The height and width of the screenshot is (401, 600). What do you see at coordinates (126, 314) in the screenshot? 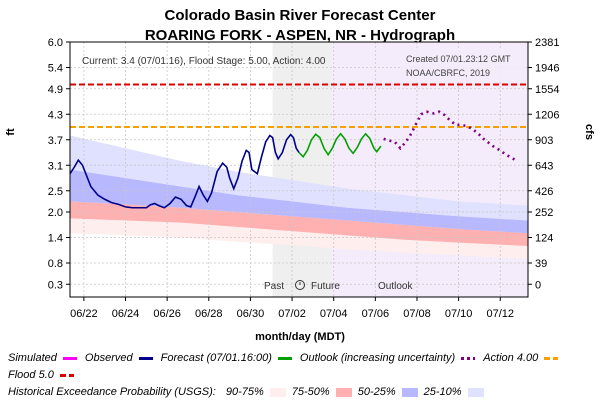
I see `x-tick-label: 06/24` at bounding box center [126, 314].